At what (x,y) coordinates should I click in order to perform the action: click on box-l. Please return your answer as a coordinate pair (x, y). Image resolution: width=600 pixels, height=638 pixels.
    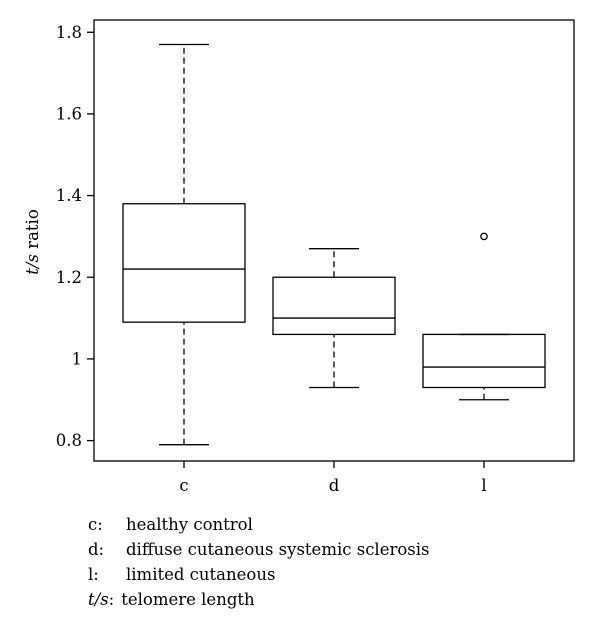
    Looking at the image, I should click on (484, 316).